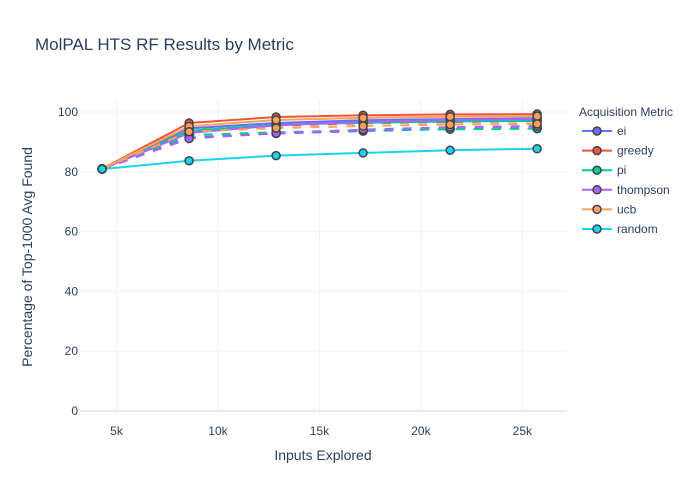  I want to click on legend-marker-ei, so click(597, 131).